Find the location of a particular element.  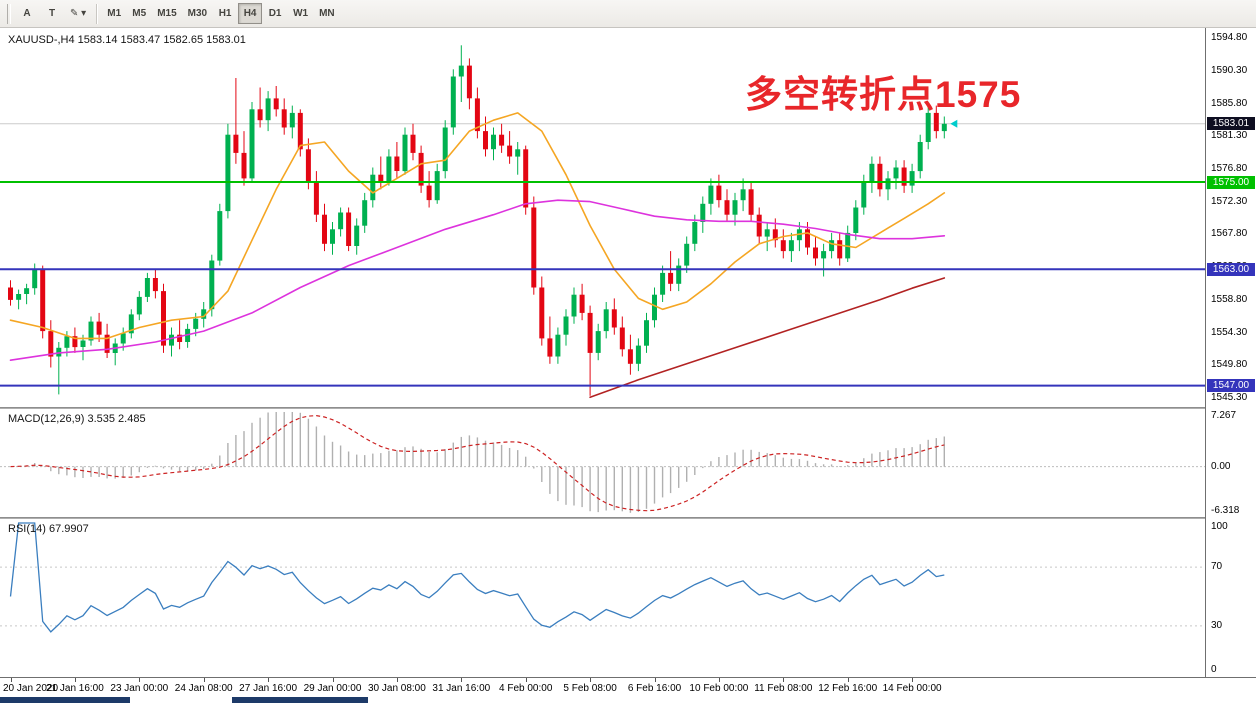

time-axis-label: 31 Jan 16:00 is located at coordinates (461, 688).